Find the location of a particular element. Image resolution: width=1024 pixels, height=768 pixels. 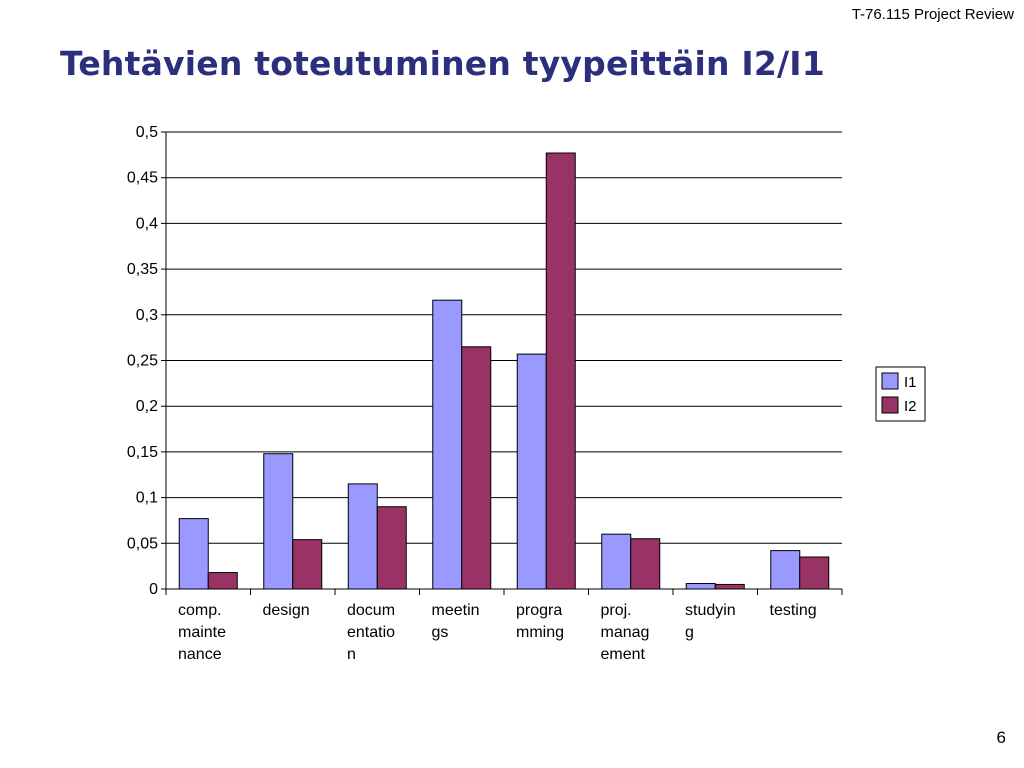

x-tick-label-line: n is located at coordinates (351, 654).